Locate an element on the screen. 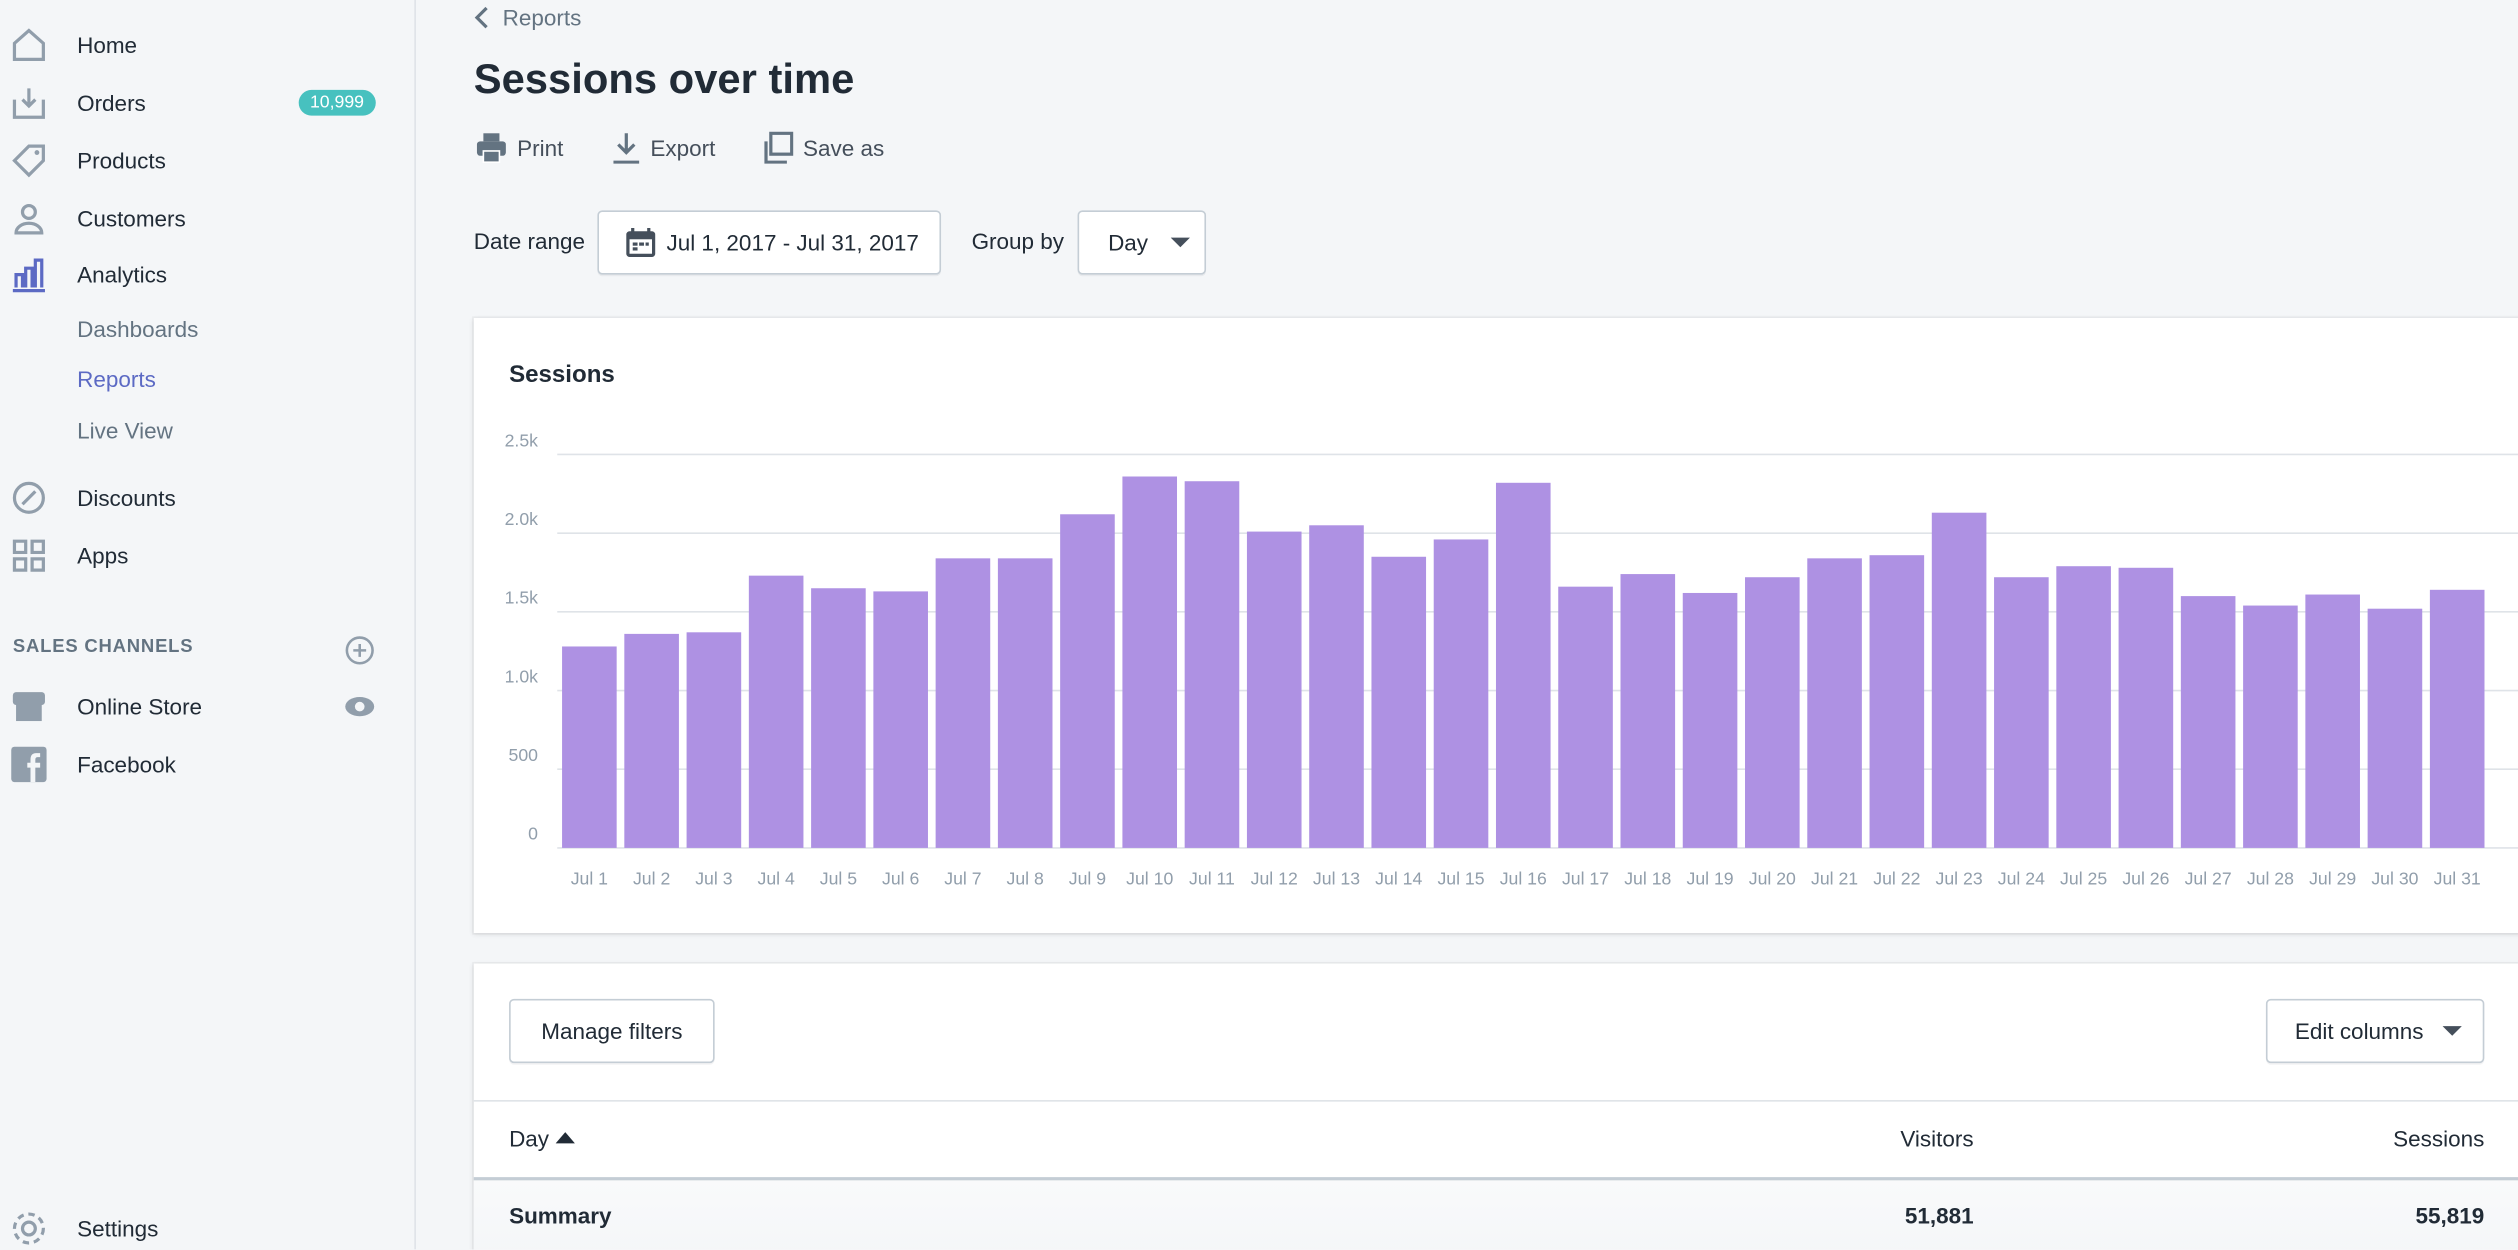 This screenshot has height=1250, width=2518. summary-visitors: 51,881 is located at coordinates (1939, 1215).